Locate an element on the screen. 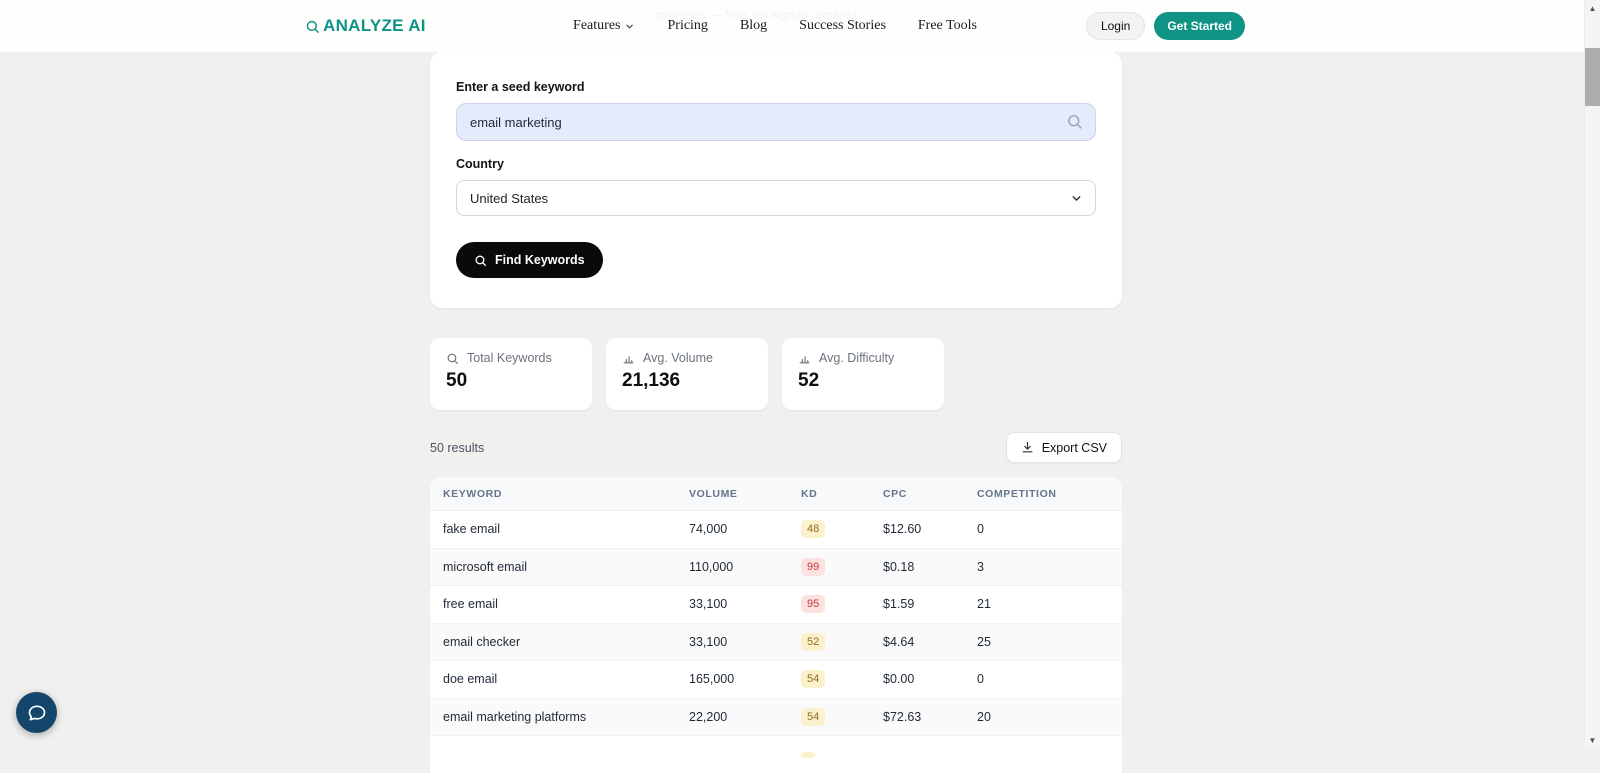 The height and width of the screenshot is (773, 1600). col-header-volume: VOLUME is located at coordinates (745, 494).